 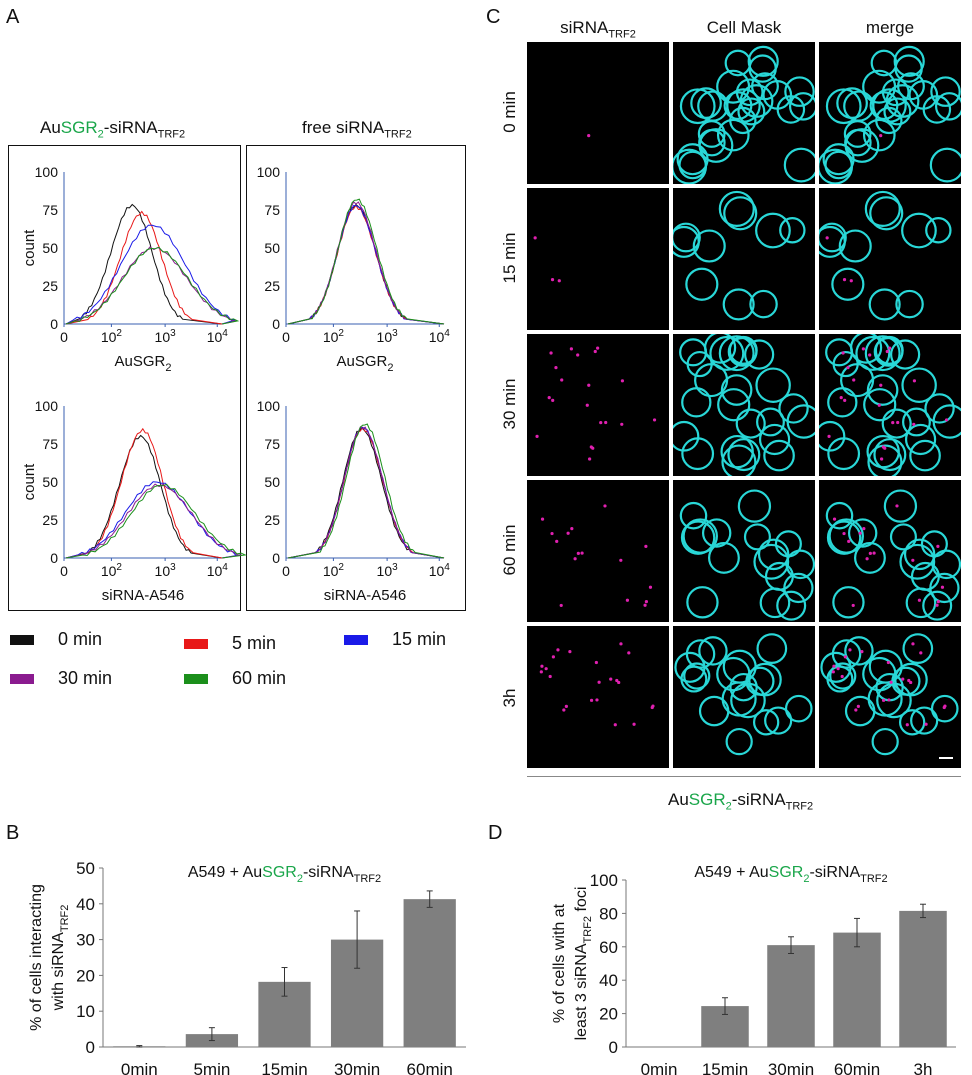 I want to click on title-post-sub: TRF2, so click(x=368, y=879).